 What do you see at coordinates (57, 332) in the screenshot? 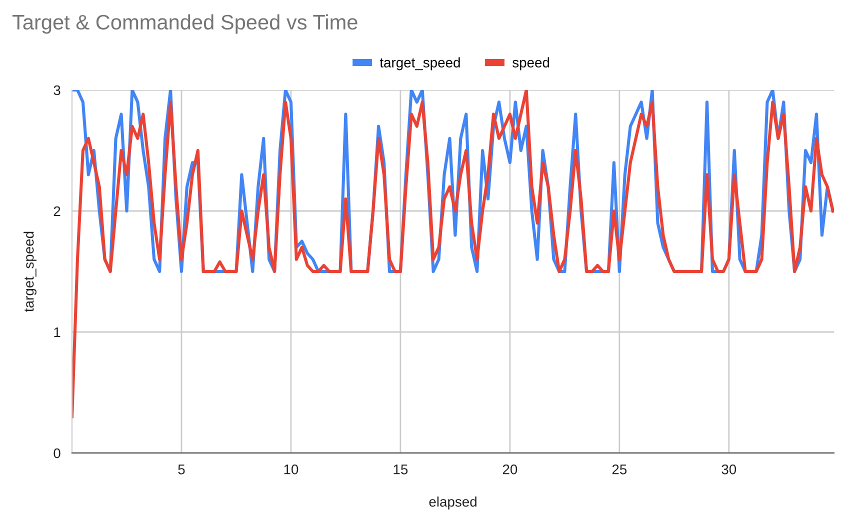
I see `y-tick-label: 1` at bounding box center [57, 332].